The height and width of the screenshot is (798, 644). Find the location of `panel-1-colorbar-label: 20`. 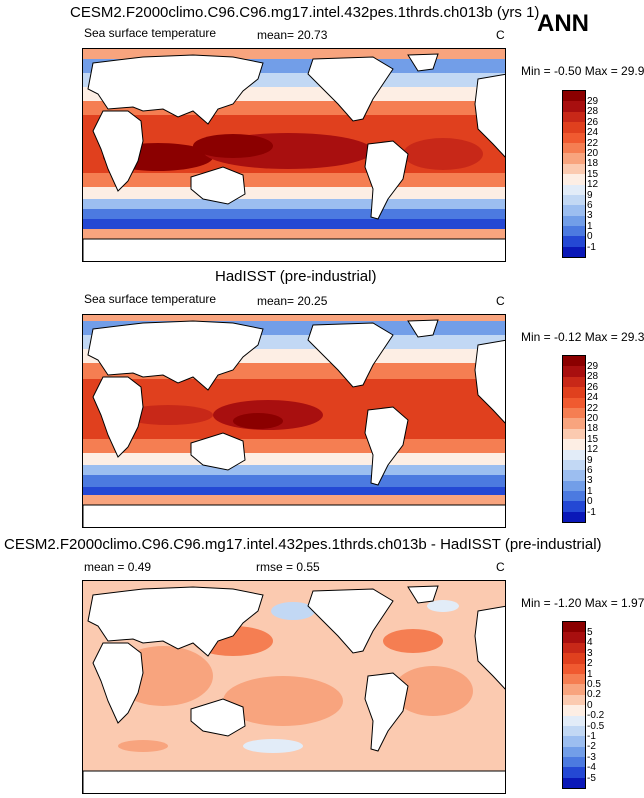

panel-1-colorbar-label: 20 is located at coordinates (593, 153).